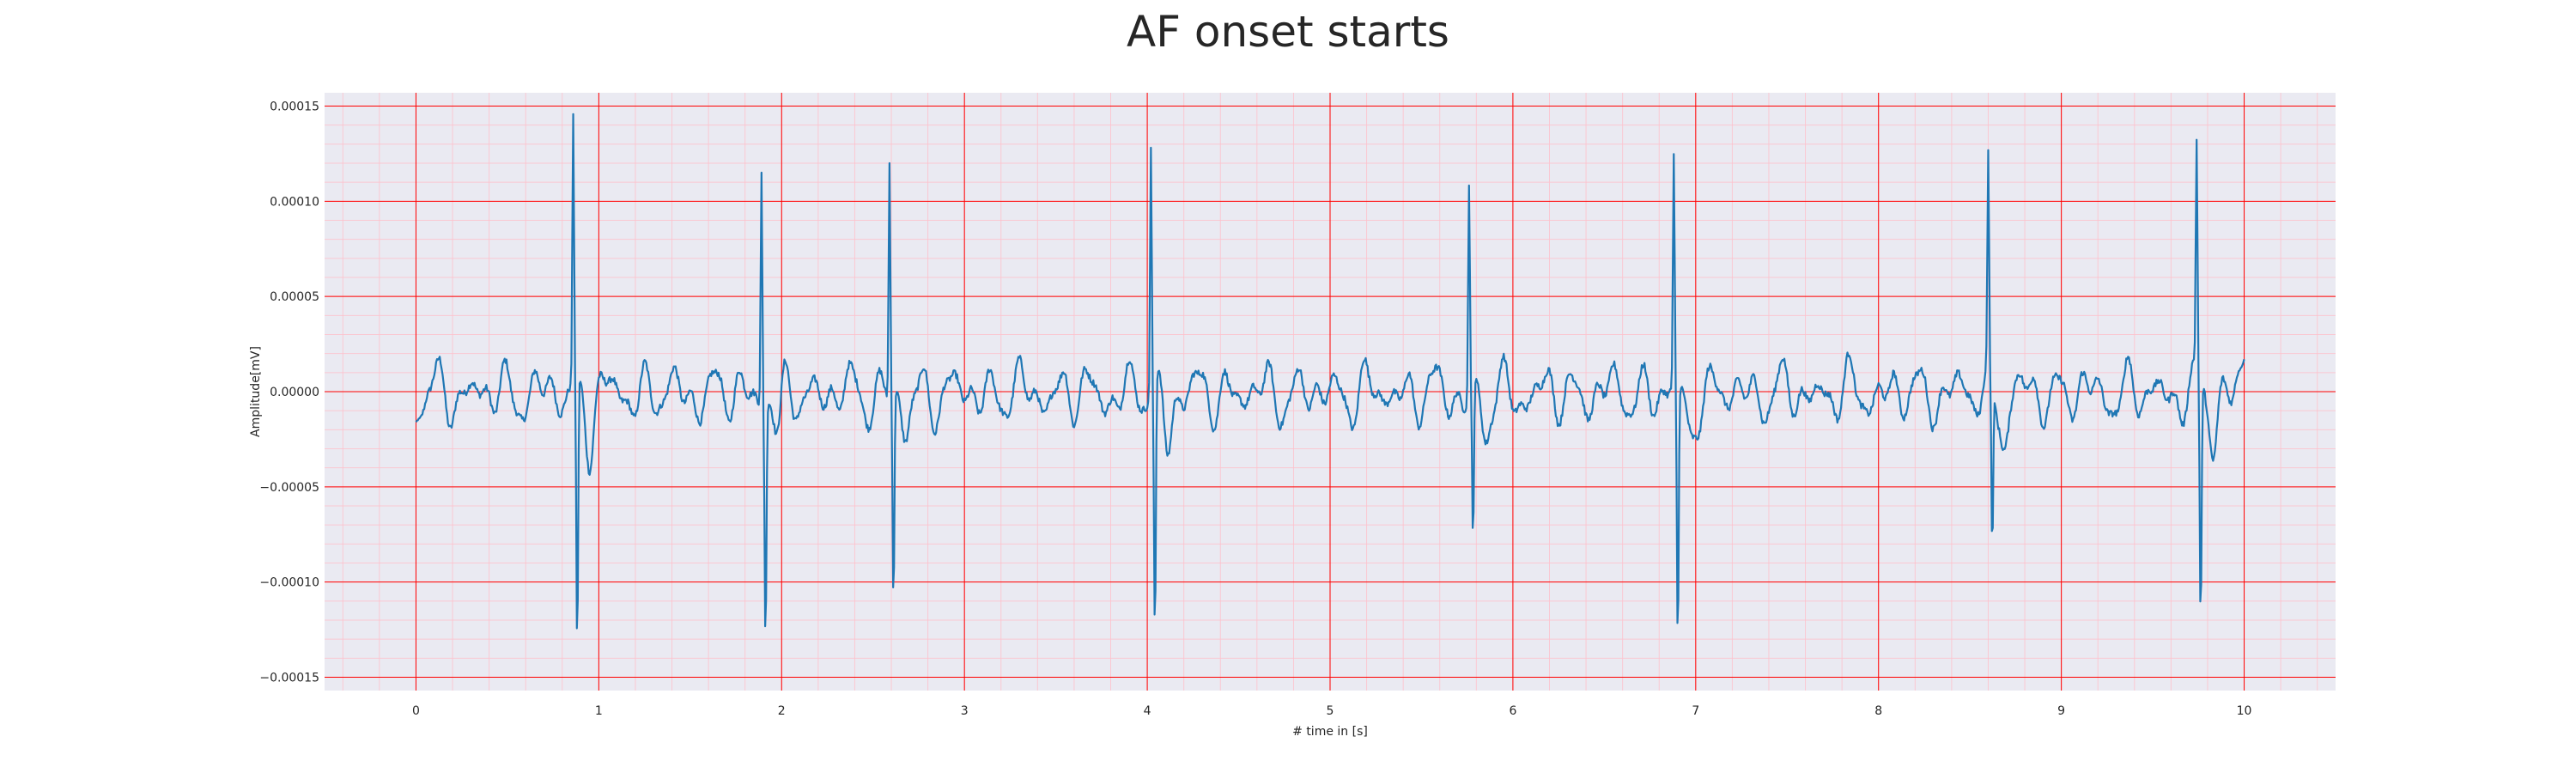 The width and height of the screenshot is (2576, 773). I want to click on y-axis-label: Amplitude[mV], so click(256, 391).